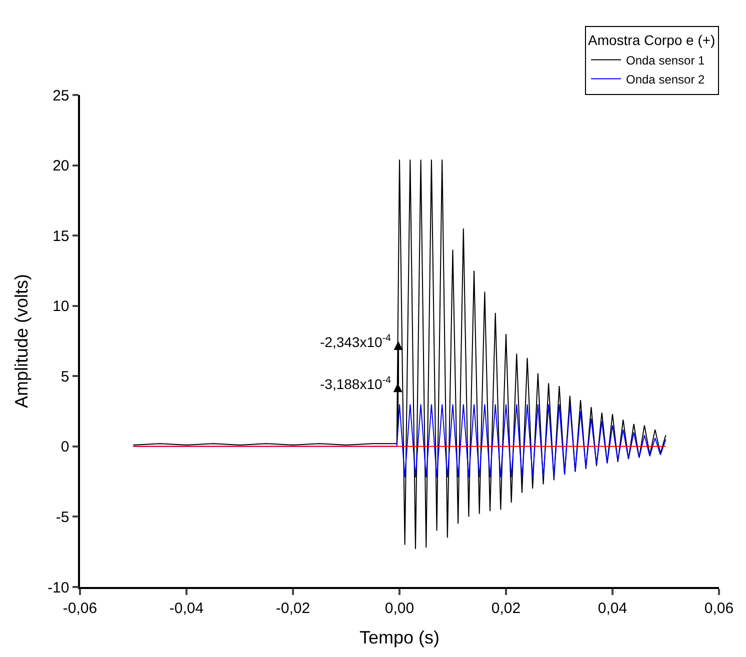 The width and height of the screenshot is (746, 657). I want to click on annotation: -3,188x10$^{-4}$, so click(356, 383).